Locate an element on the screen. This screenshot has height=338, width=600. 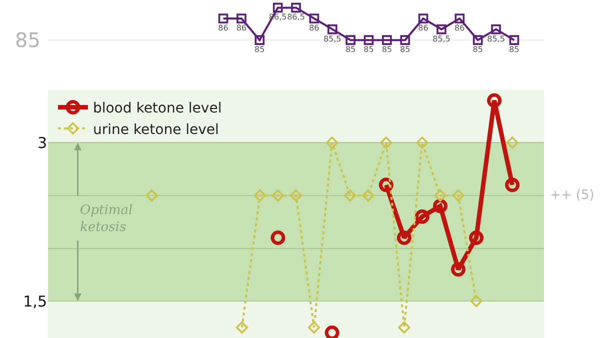
data-label: 86,5 is located at coordinates (296, 17).